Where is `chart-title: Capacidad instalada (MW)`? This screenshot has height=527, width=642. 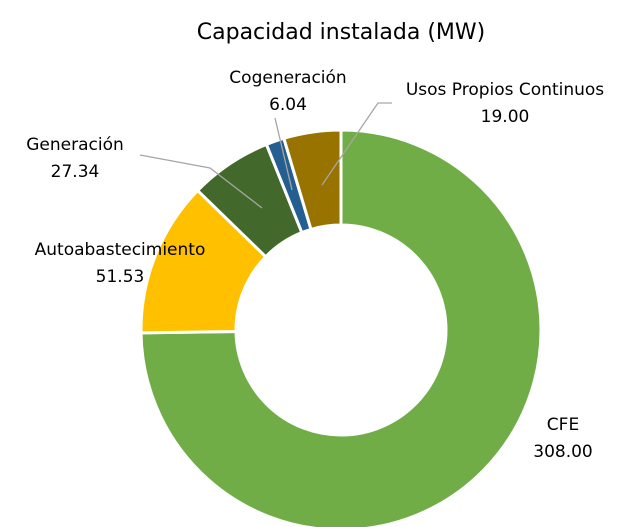
chart-title: Capacidad instalada (MW) is located at coordinates (341, 32).